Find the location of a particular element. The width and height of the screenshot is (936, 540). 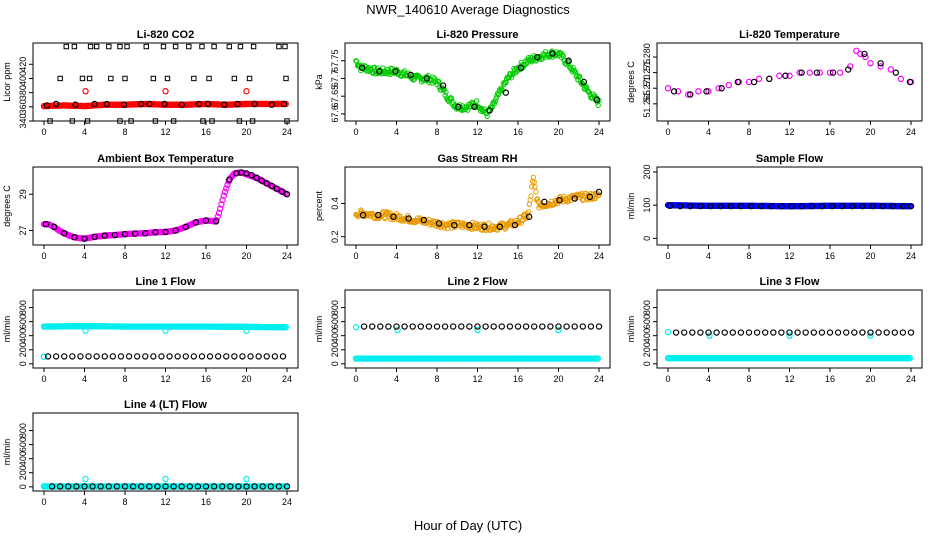

x-tick-label: 20 is located at coordinates (246, 132).